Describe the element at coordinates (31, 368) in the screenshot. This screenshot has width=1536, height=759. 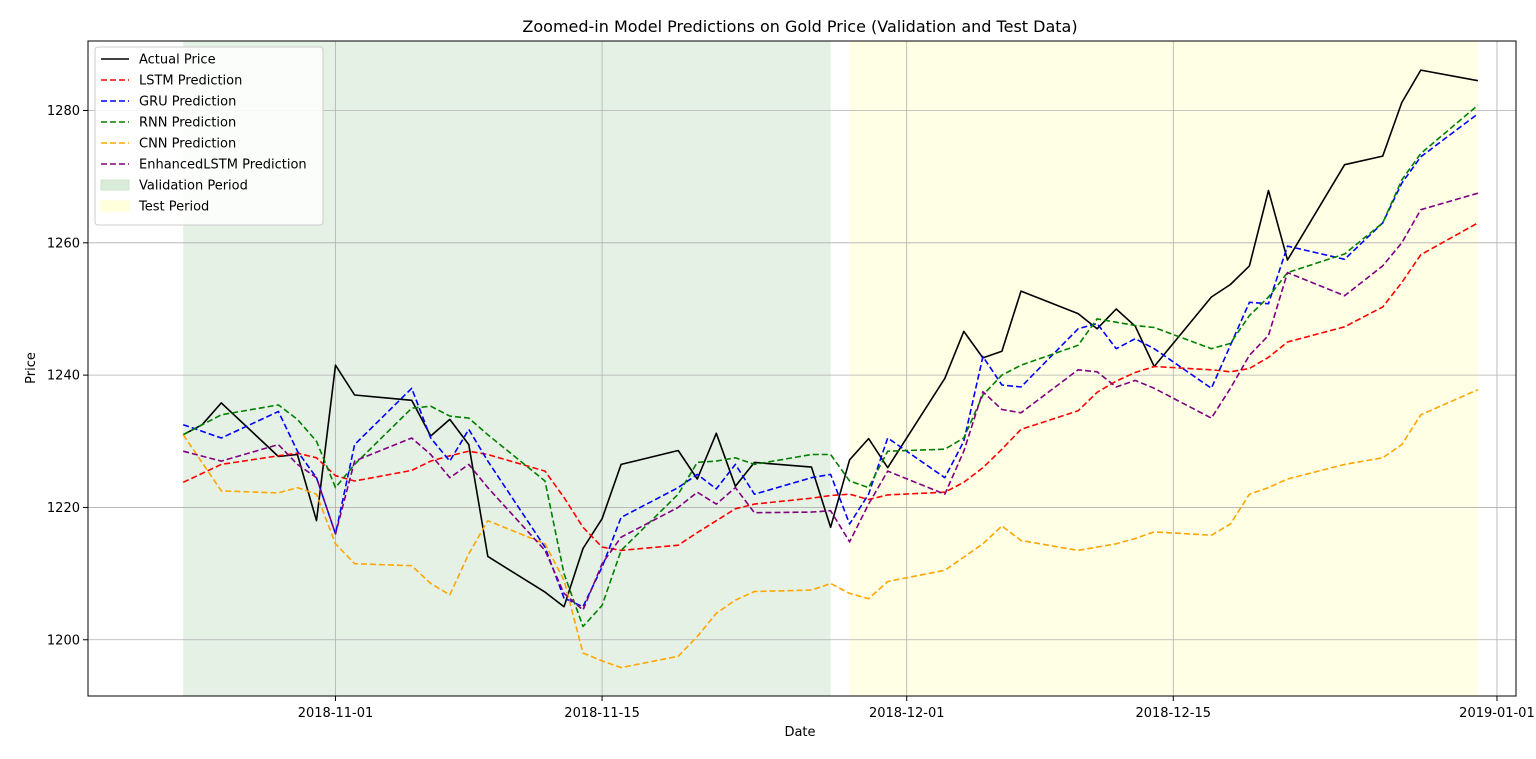
I see `y-axis-label: Price` at that location.